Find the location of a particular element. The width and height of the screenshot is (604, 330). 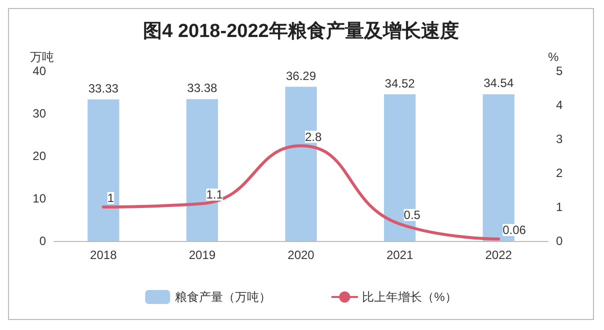

y2-tick-label: 4 is located at coordinates (559, 105).